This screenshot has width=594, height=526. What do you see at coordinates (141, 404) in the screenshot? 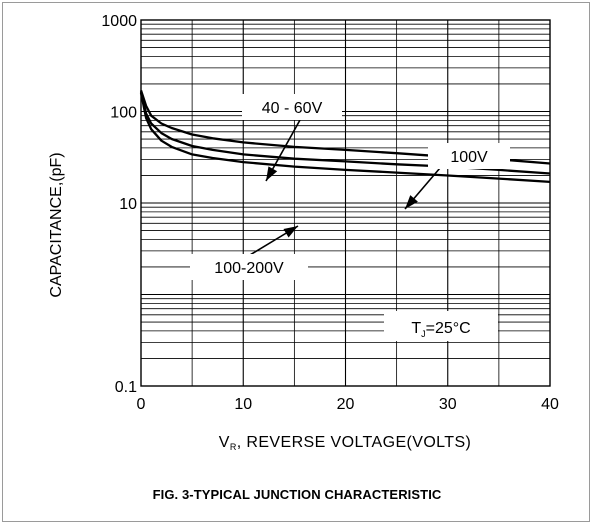
I see `x-tick-label: 0` at bounding box center [141, 404].